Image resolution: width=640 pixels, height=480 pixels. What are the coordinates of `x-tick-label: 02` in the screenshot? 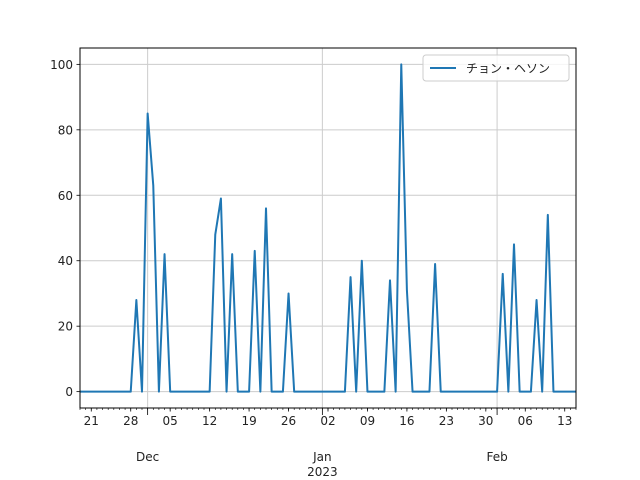 It's located at (327, 421).